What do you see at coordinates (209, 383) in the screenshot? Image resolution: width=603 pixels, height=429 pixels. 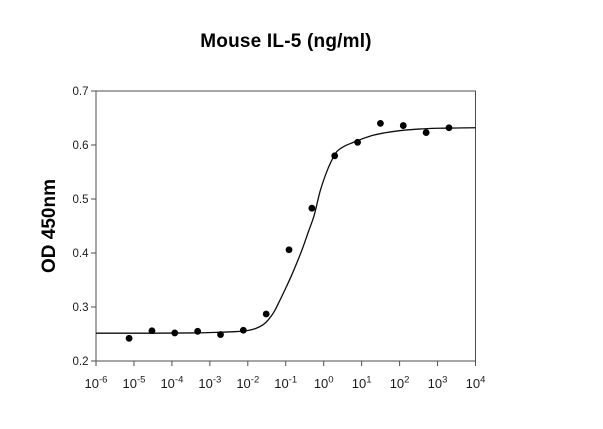 I see `x-tick-label: 10⁻³` at bounding box center [209, 383].